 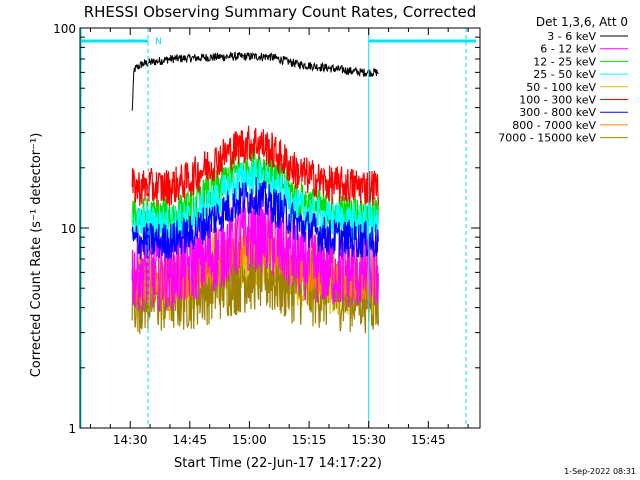 I want to click on legend-label: 3 - 6 keV, so click(x=571, y=36).